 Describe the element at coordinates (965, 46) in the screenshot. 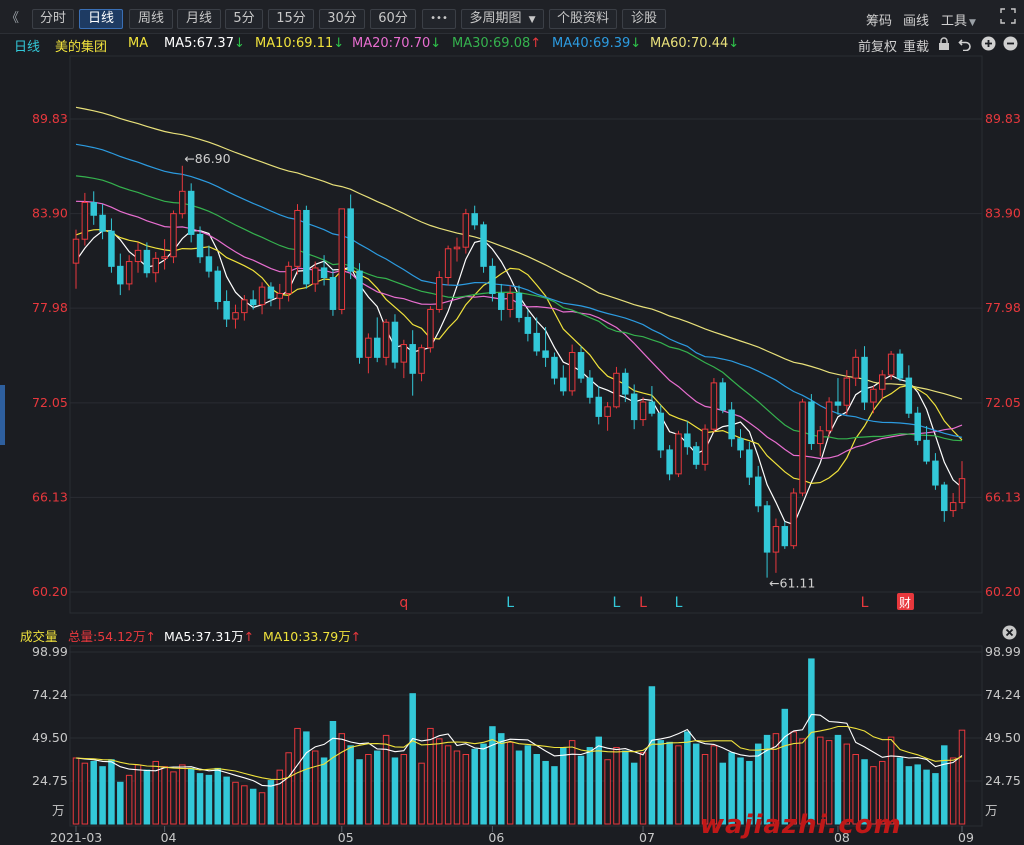

I see `undo-icon` at that location.